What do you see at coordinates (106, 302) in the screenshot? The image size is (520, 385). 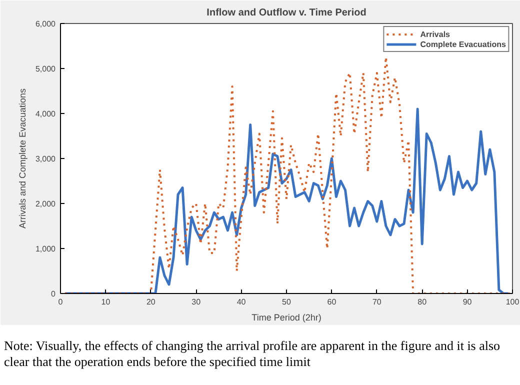 I see `x-tick-label: 10` at bounding box center [106, 302].